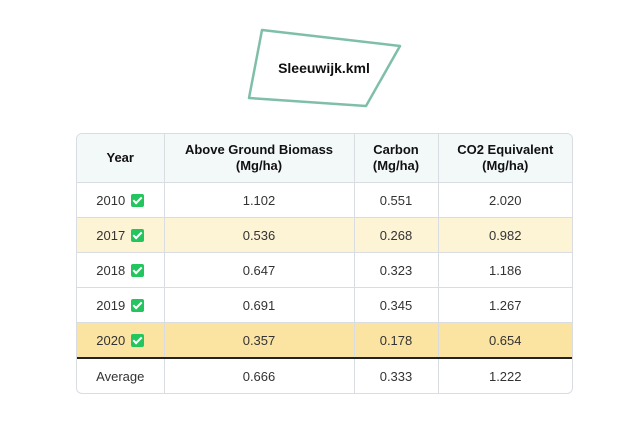 The height and width of the screenshot is (431, 640). Describe the element at coordinates (111, 270) in the screenshot. I see `year-label: 2018` at that location.